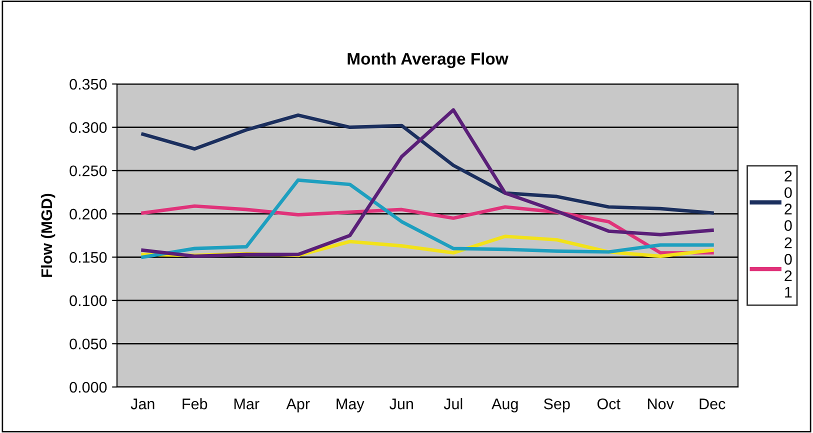  Describe the element at coordinates (142, 404) in the screenshot. I see `x-tick-label: Jan` at that location.